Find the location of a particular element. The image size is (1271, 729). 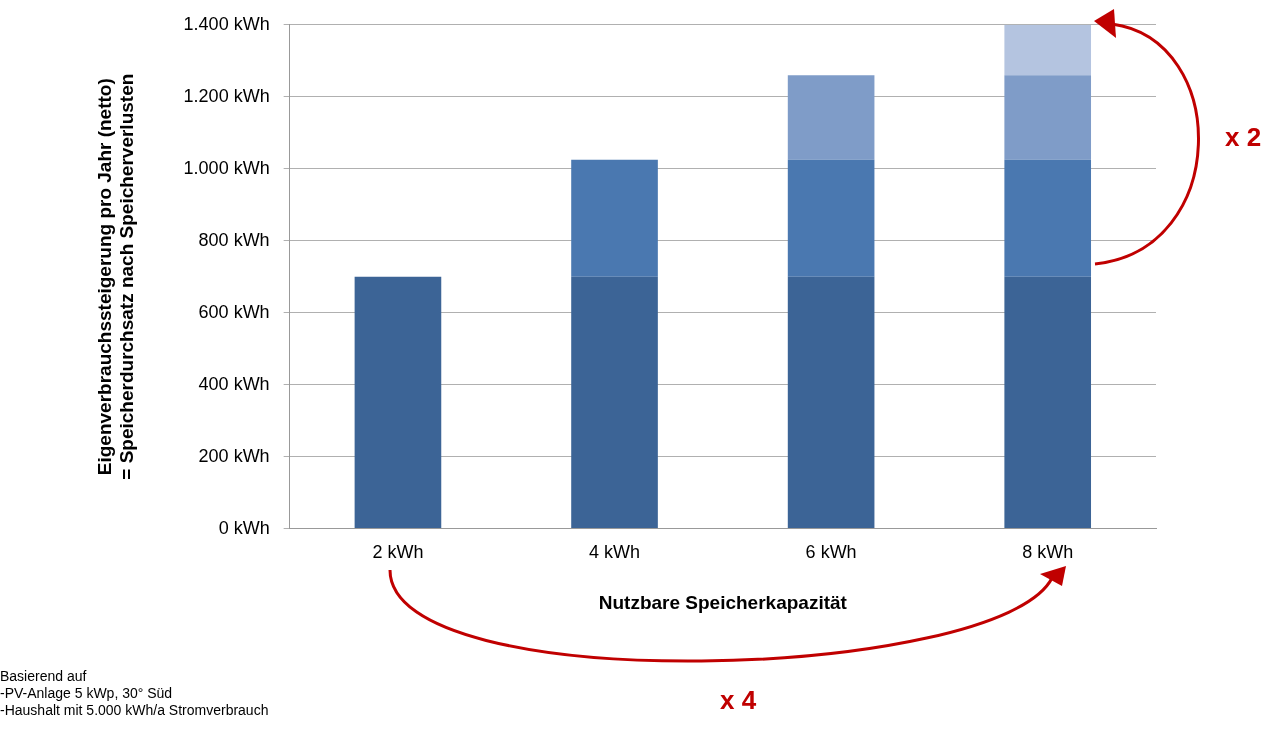

y-tick-label: 1.400 kWh is located at coordinates (226, 23).